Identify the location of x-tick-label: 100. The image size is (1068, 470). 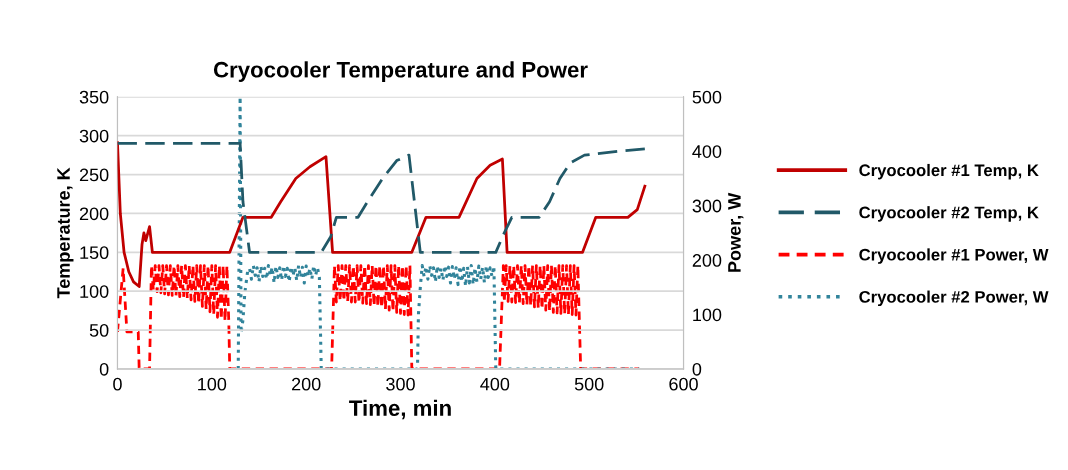
(212, 384).